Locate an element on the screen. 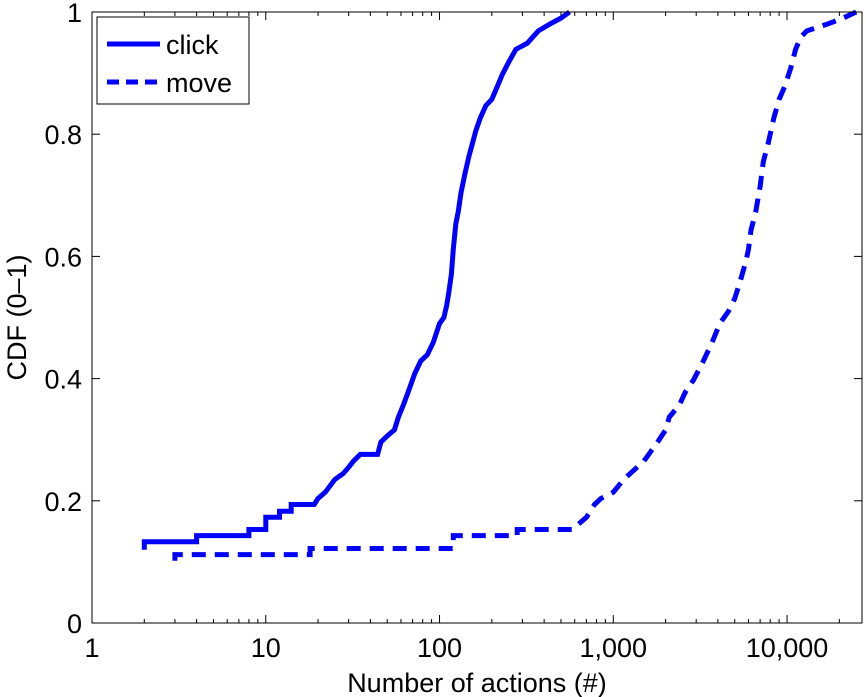 This screenshot has height=697, width=866. legend: click move is located at coordinates (173, 60).